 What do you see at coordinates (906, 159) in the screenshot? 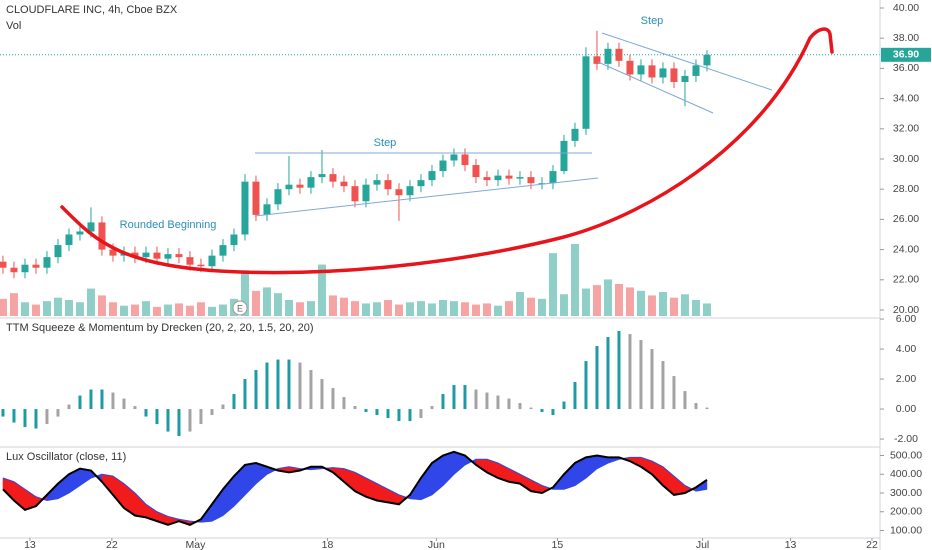
I see `y-tick-label: 30.00` at bounding box center [906, 159].